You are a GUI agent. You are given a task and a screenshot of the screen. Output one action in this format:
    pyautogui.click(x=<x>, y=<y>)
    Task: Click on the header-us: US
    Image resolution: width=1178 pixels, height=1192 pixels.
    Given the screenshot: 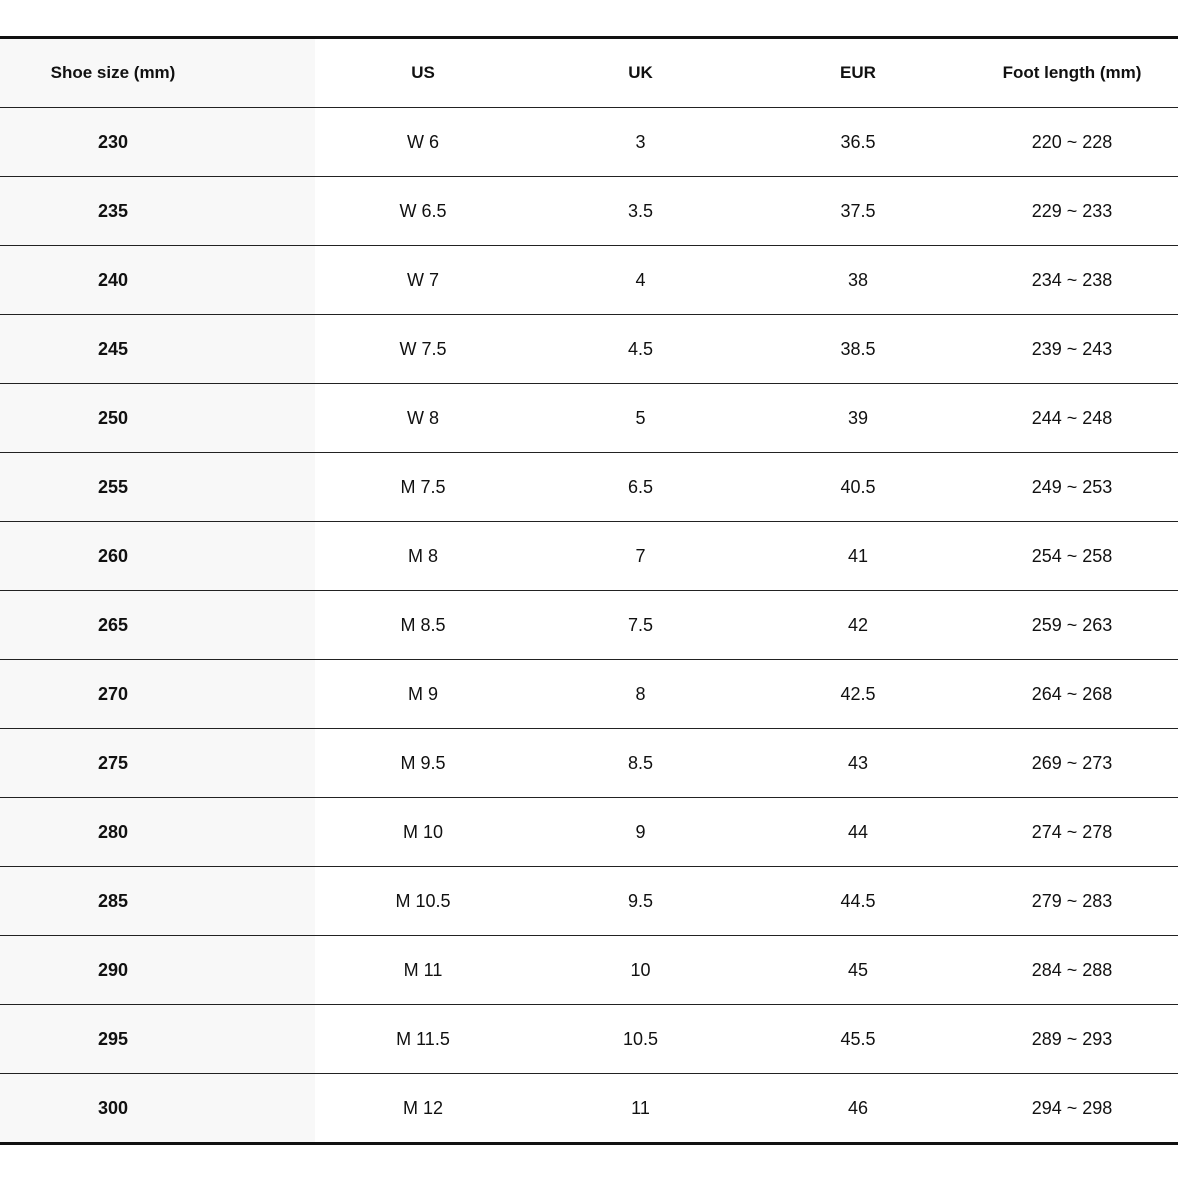 What is the action you would take?
    pyautogui.click(x=423, y=72)
    